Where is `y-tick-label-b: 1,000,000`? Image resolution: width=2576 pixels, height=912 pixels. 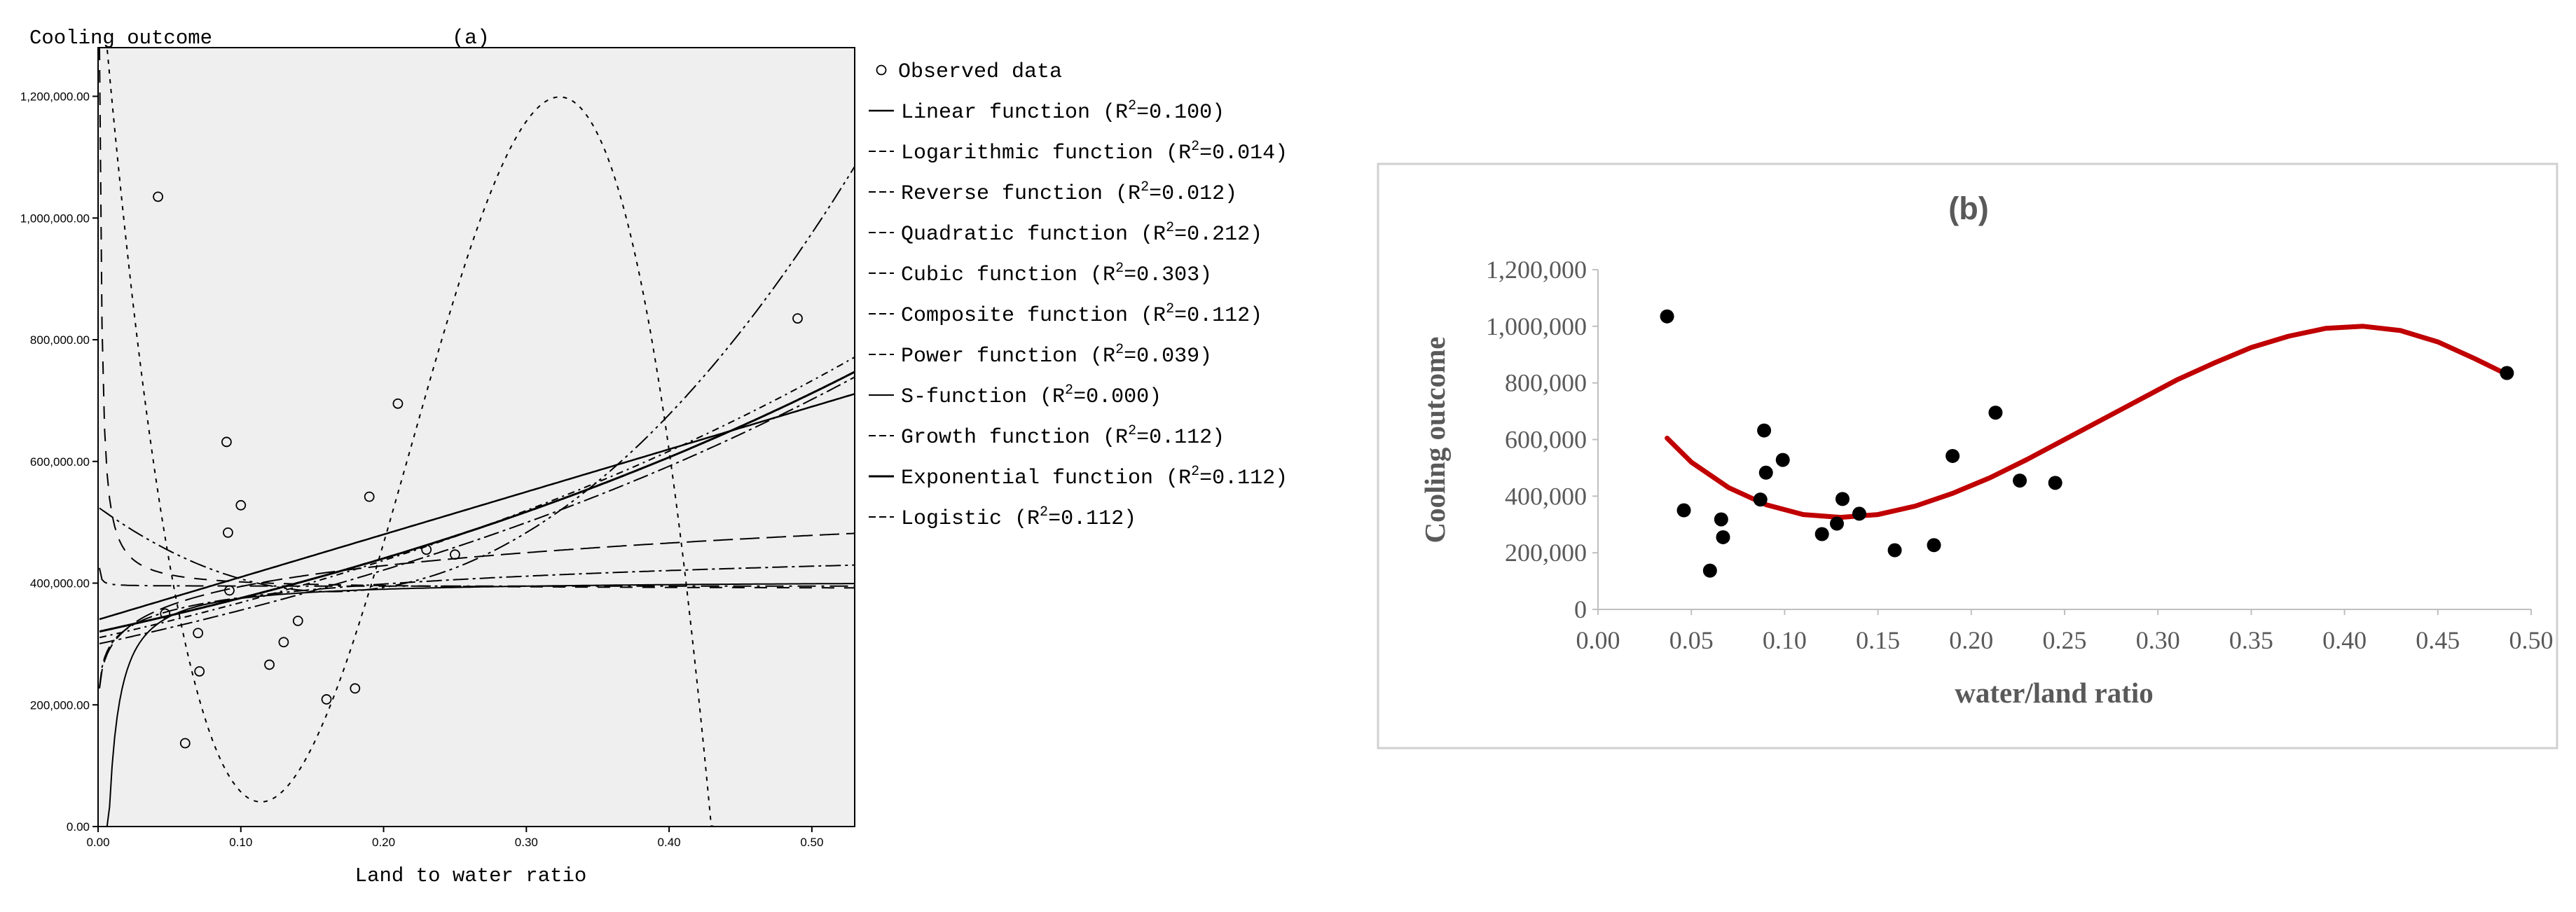 y-tick-label-b: 1,000,000 is located at coordinates (1536, 326).